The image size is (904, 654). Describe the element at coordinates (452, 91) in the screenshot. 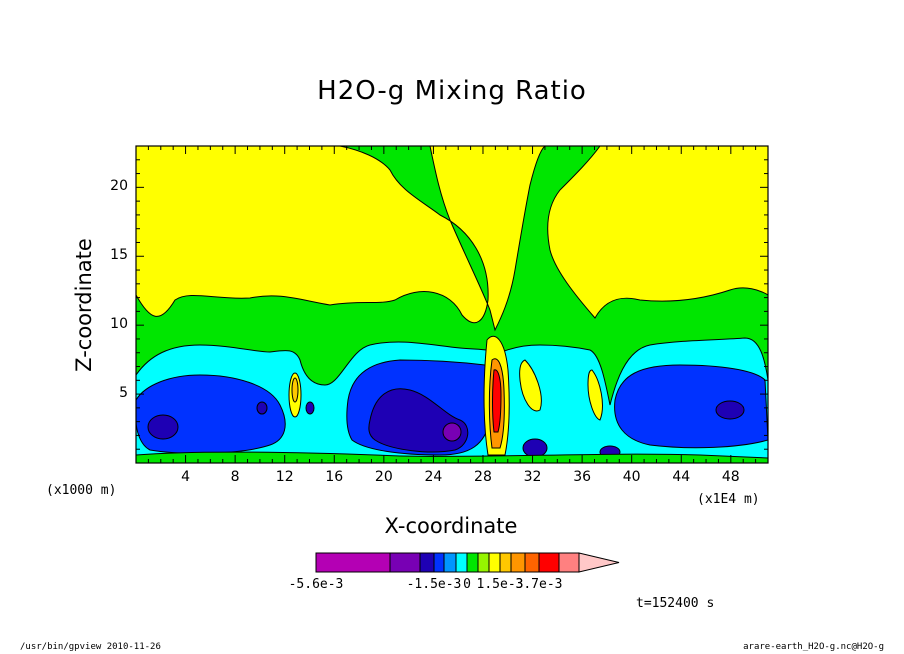

I see `chart-title: H2O-g Mixing Ratio` at that location.